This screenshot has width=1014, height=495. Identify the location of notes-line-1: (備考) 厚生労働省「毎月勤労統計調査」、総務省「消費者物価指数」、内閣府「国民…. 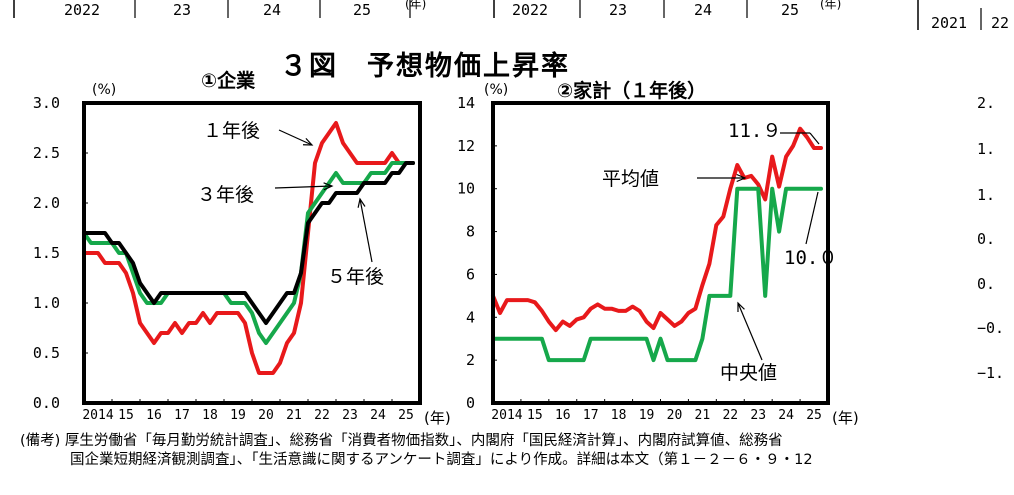
(401, 441).